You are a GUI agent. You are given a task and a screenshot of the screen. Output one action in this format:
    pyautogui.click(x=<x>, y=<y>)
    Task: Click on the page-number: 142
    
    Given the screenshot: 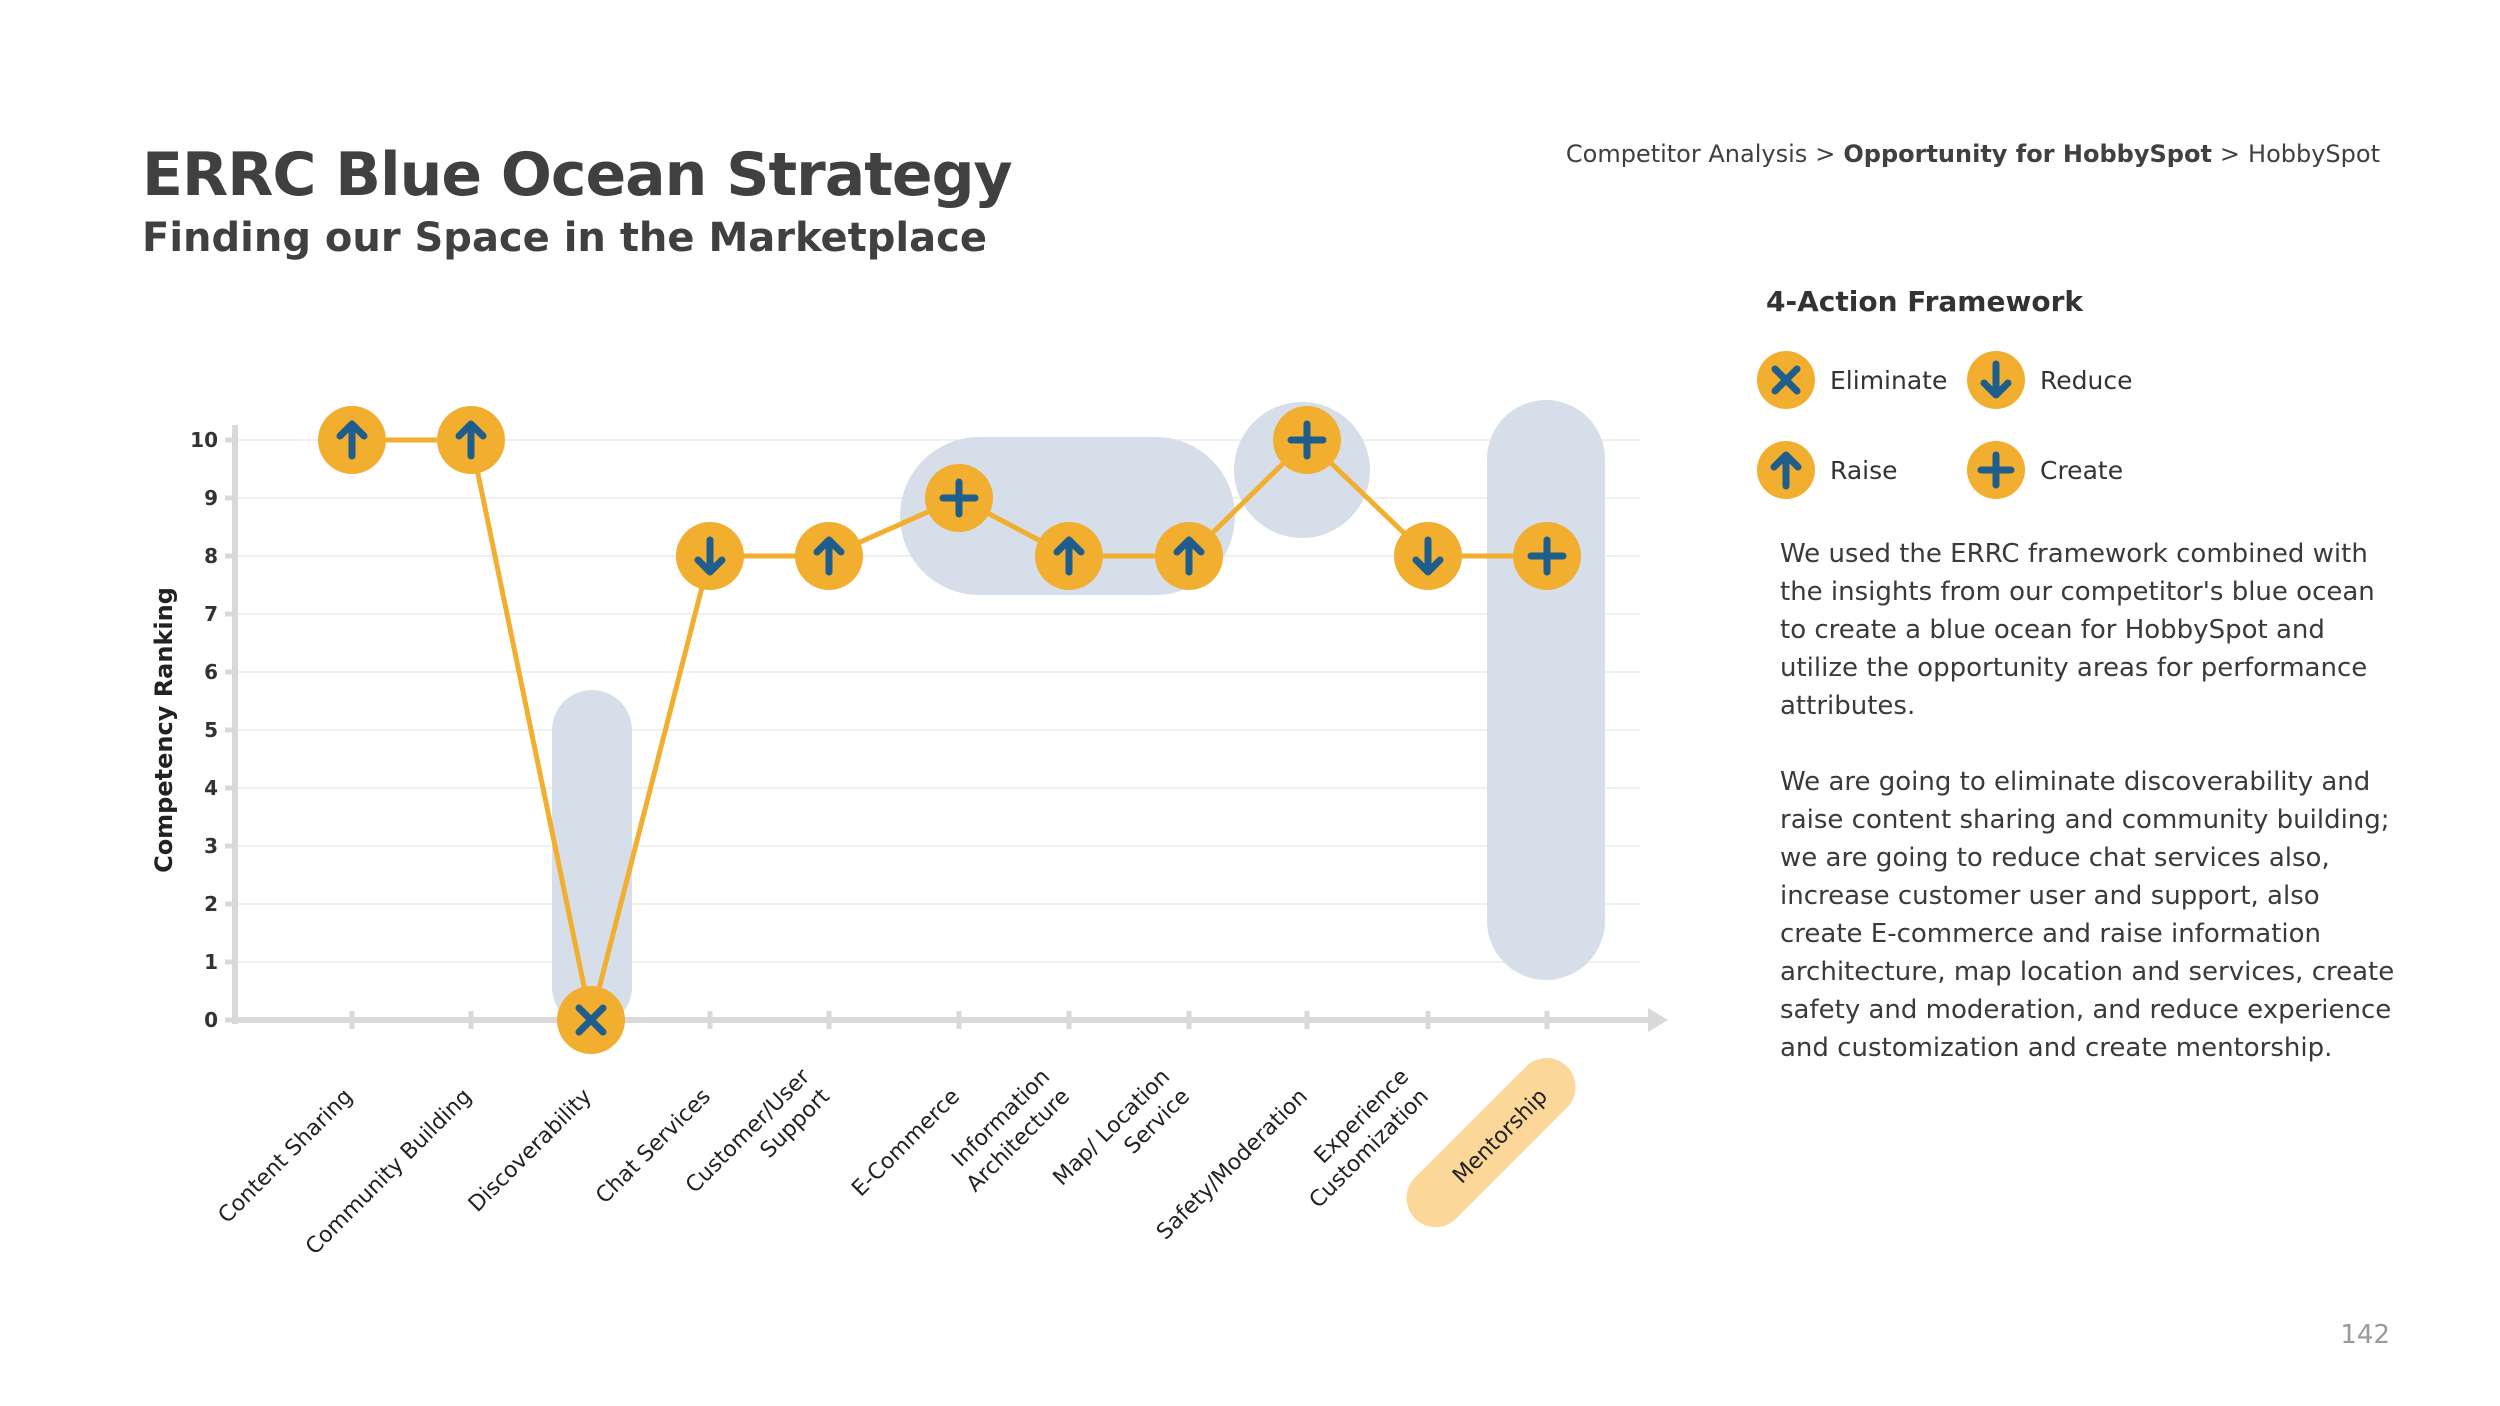 What is the action you would take?
    pyautogui.click(x=2365, y=1335)
    